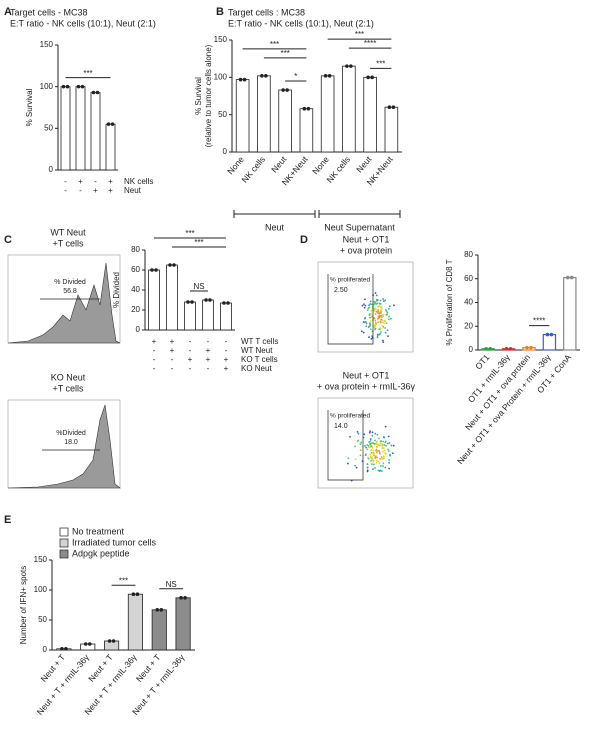 Image resolution: width=600 pixels, height=748 pixels. What do you see at coordinates (71, 433) in the screenshot?
I see `gate-label: %Divided` at bounding box center [71, 433].